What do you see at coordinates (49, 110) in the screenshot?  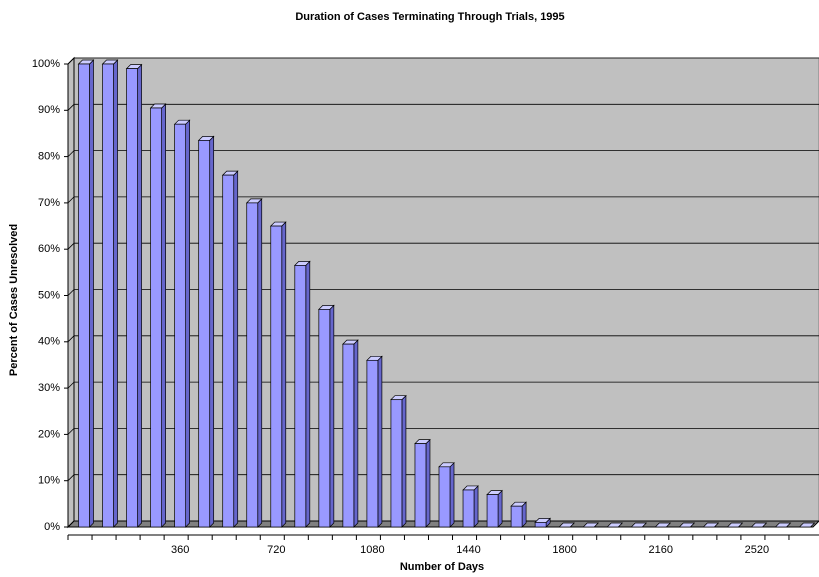 I see `y-tick-label: 90%` at bounding box center [49, 110].